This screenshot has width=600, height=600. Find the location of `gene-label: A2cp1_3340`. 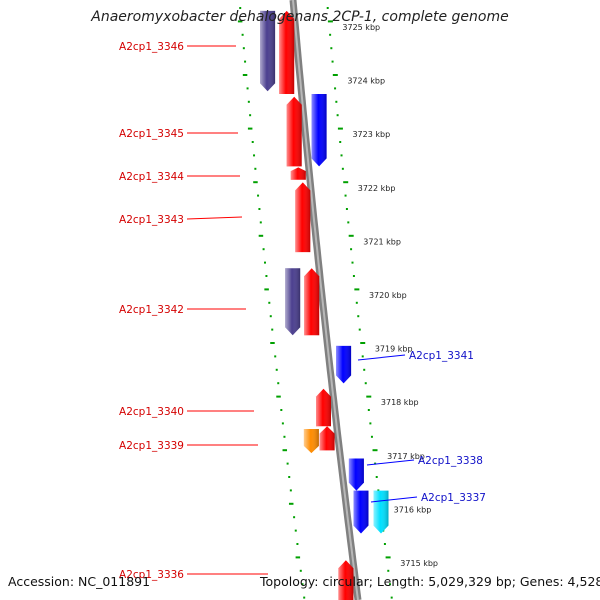

gene-label: A2cp1_3340 is located at coordinates (151, 412).